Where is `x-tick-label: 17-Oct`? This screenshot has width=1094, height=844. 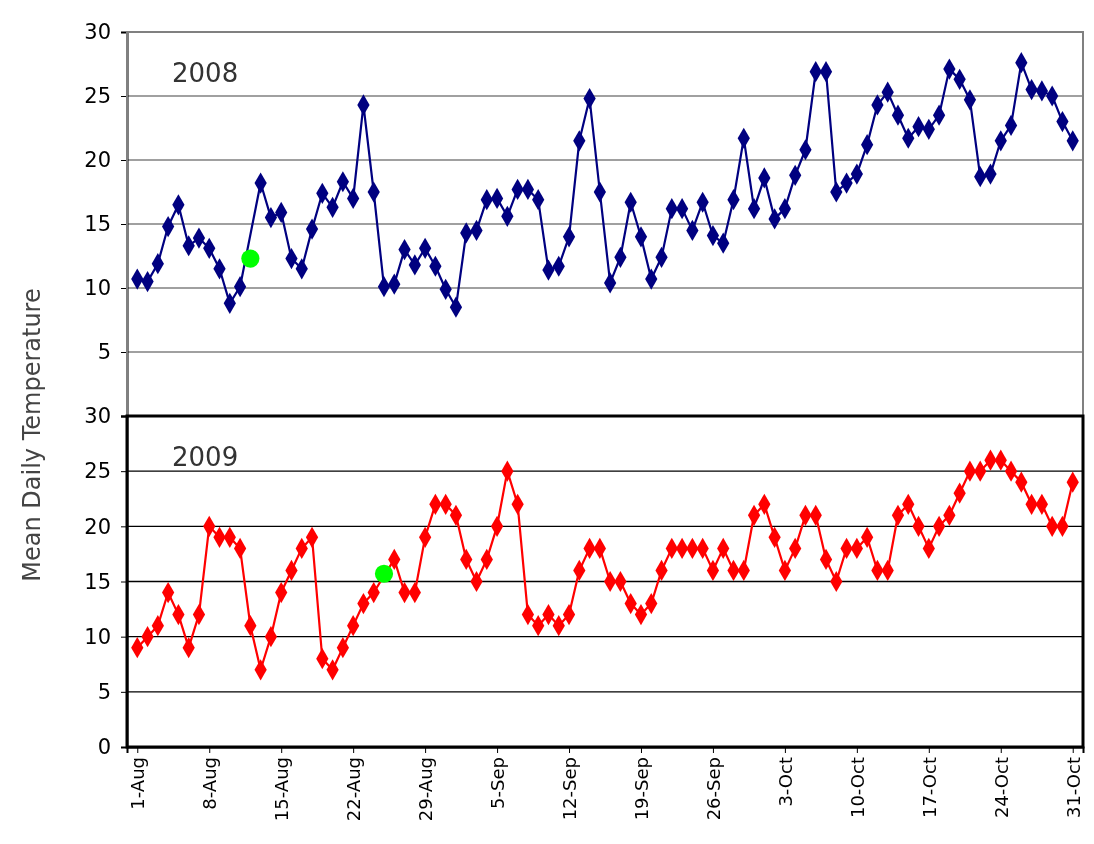 x-tick-label: 17-Oct is located at coordinates (929, 788).